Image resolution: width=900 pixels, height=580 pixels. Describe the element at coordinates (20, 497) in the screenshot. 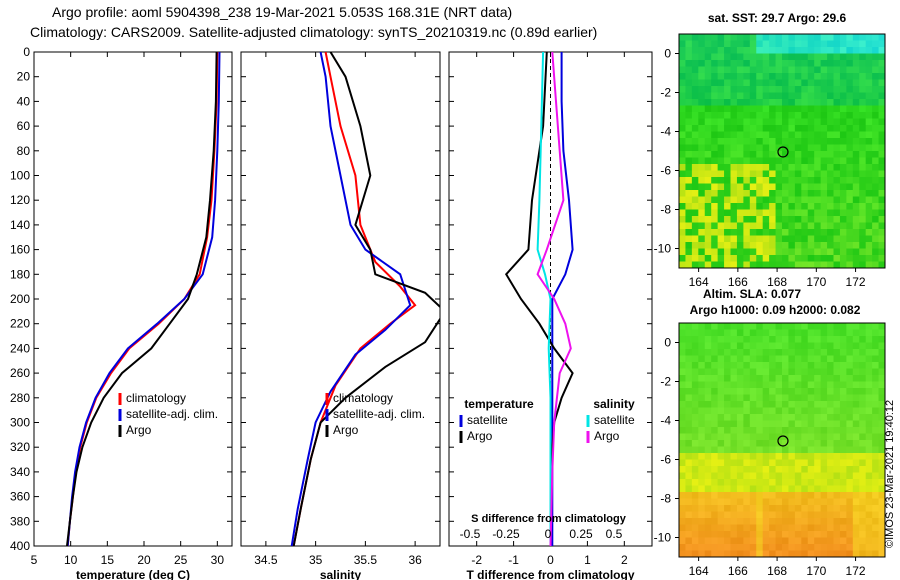

I see `depth-tick-label: 360` at that location.